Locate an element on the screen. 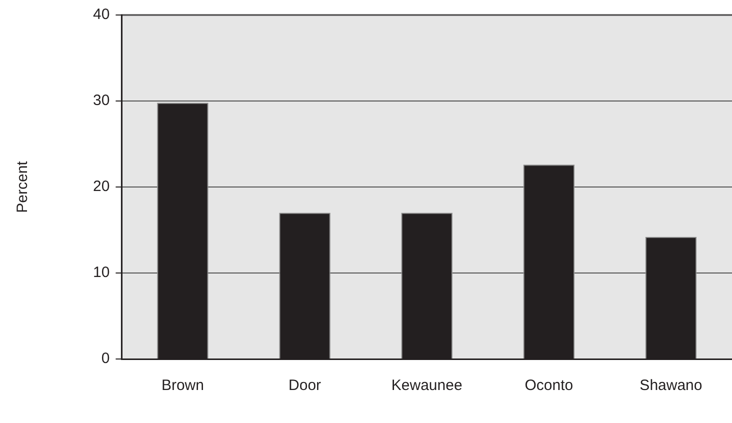 The height and width of the screenshot is (423, 732). x-tick-label: Brown is located at coordinates (182, 385).